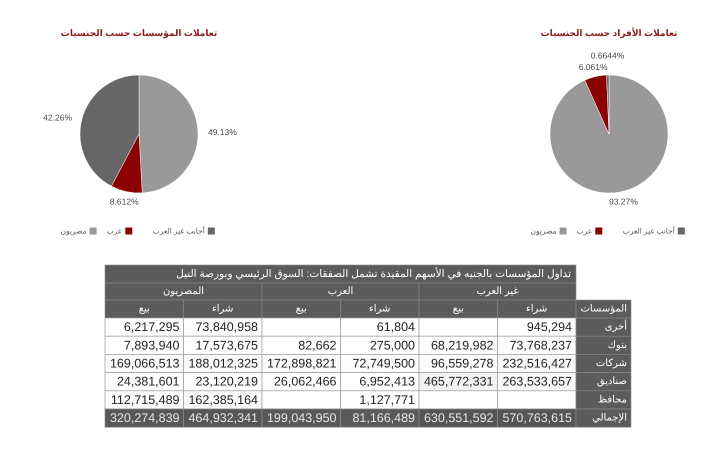 The height and width of the screenshot is (464, 720). Describe the element at coordinates (145, 418) in the screenshot. I see `data-label: 320,274,839` at that location.